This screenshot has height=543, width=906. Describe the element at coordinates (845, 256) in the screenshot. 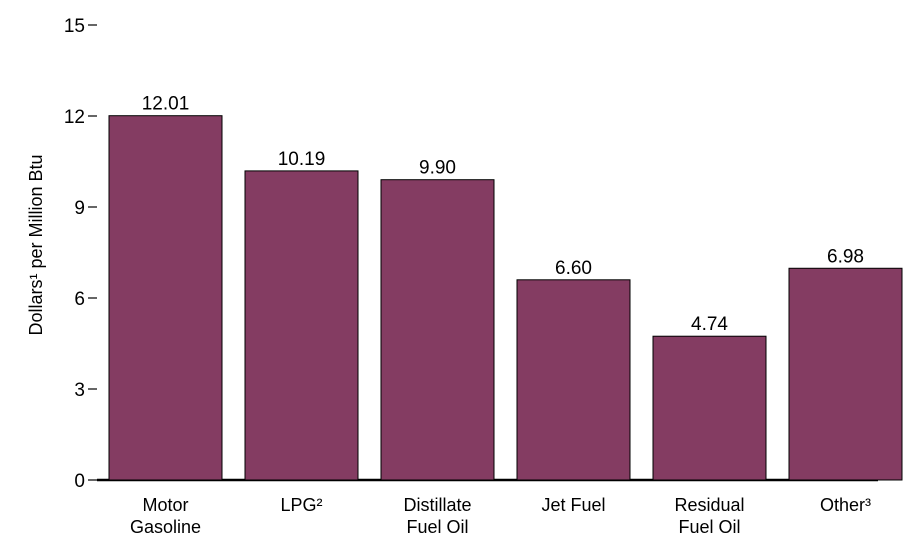

I see `data-label: 6.98` at that location.